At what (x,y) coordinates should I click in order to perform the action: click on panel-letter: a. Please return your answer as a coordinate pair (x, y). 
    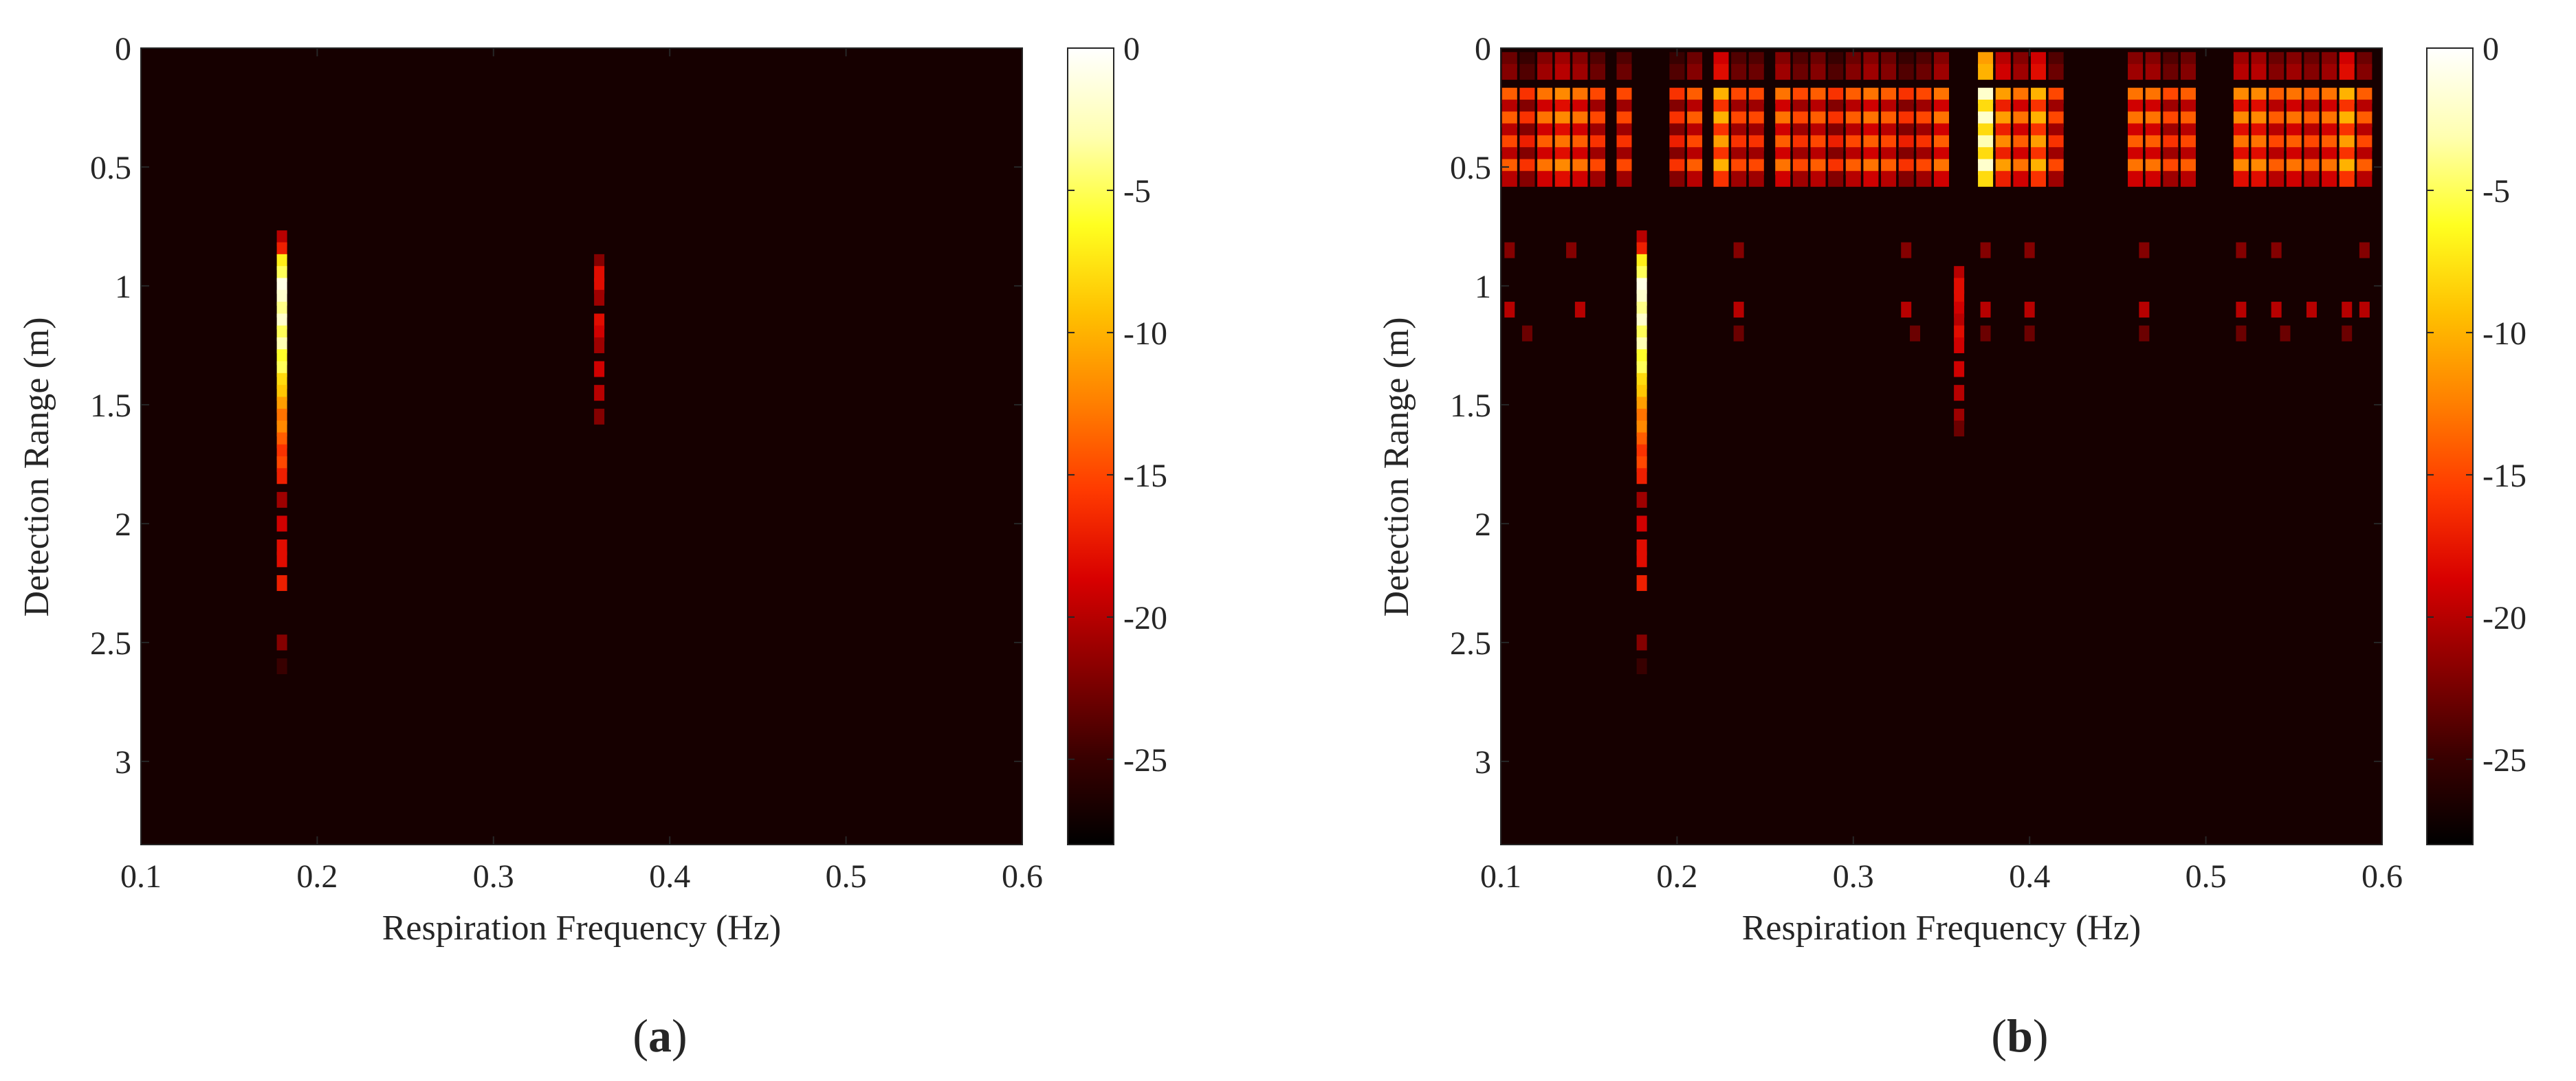
    Looking at the image, I should click on (660, 1036).